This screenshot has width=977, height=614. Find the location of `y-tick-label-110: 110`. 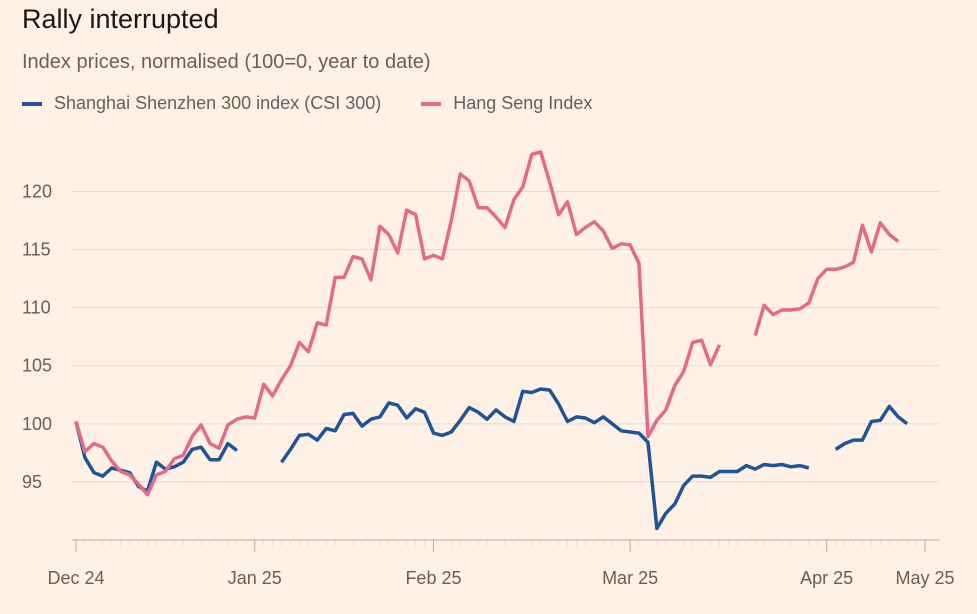

y-tick-label-110: 110 is located at coordinates (36, 308).